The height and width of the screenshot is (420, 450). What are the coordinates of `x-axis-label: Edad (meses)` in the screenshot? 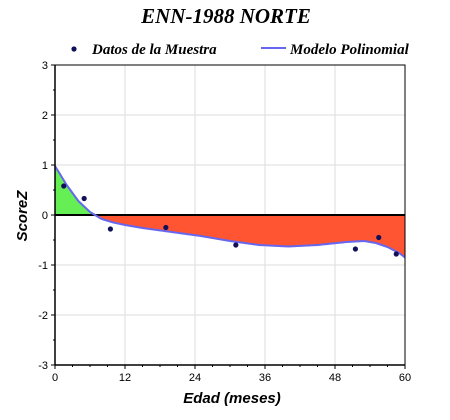 It's located at (232, 398).